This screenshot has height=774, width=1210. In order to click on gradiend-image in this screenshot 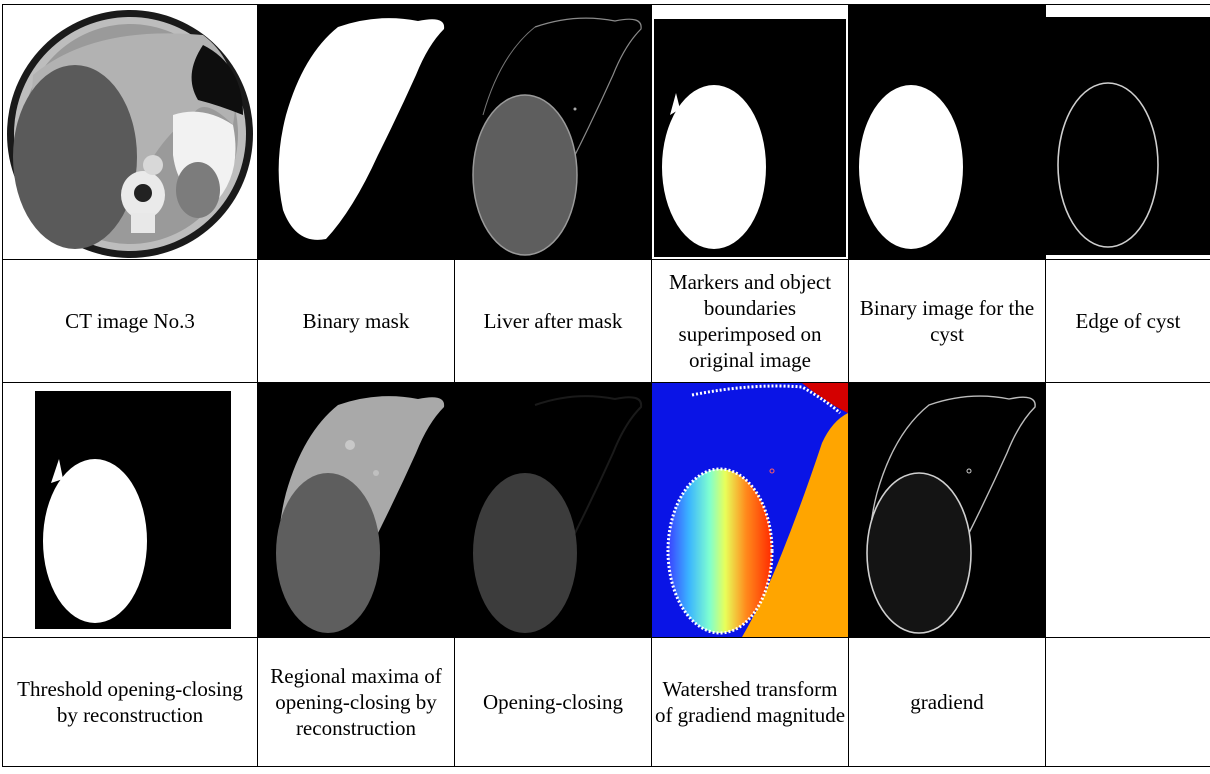, I will do `click(947, 510)`.